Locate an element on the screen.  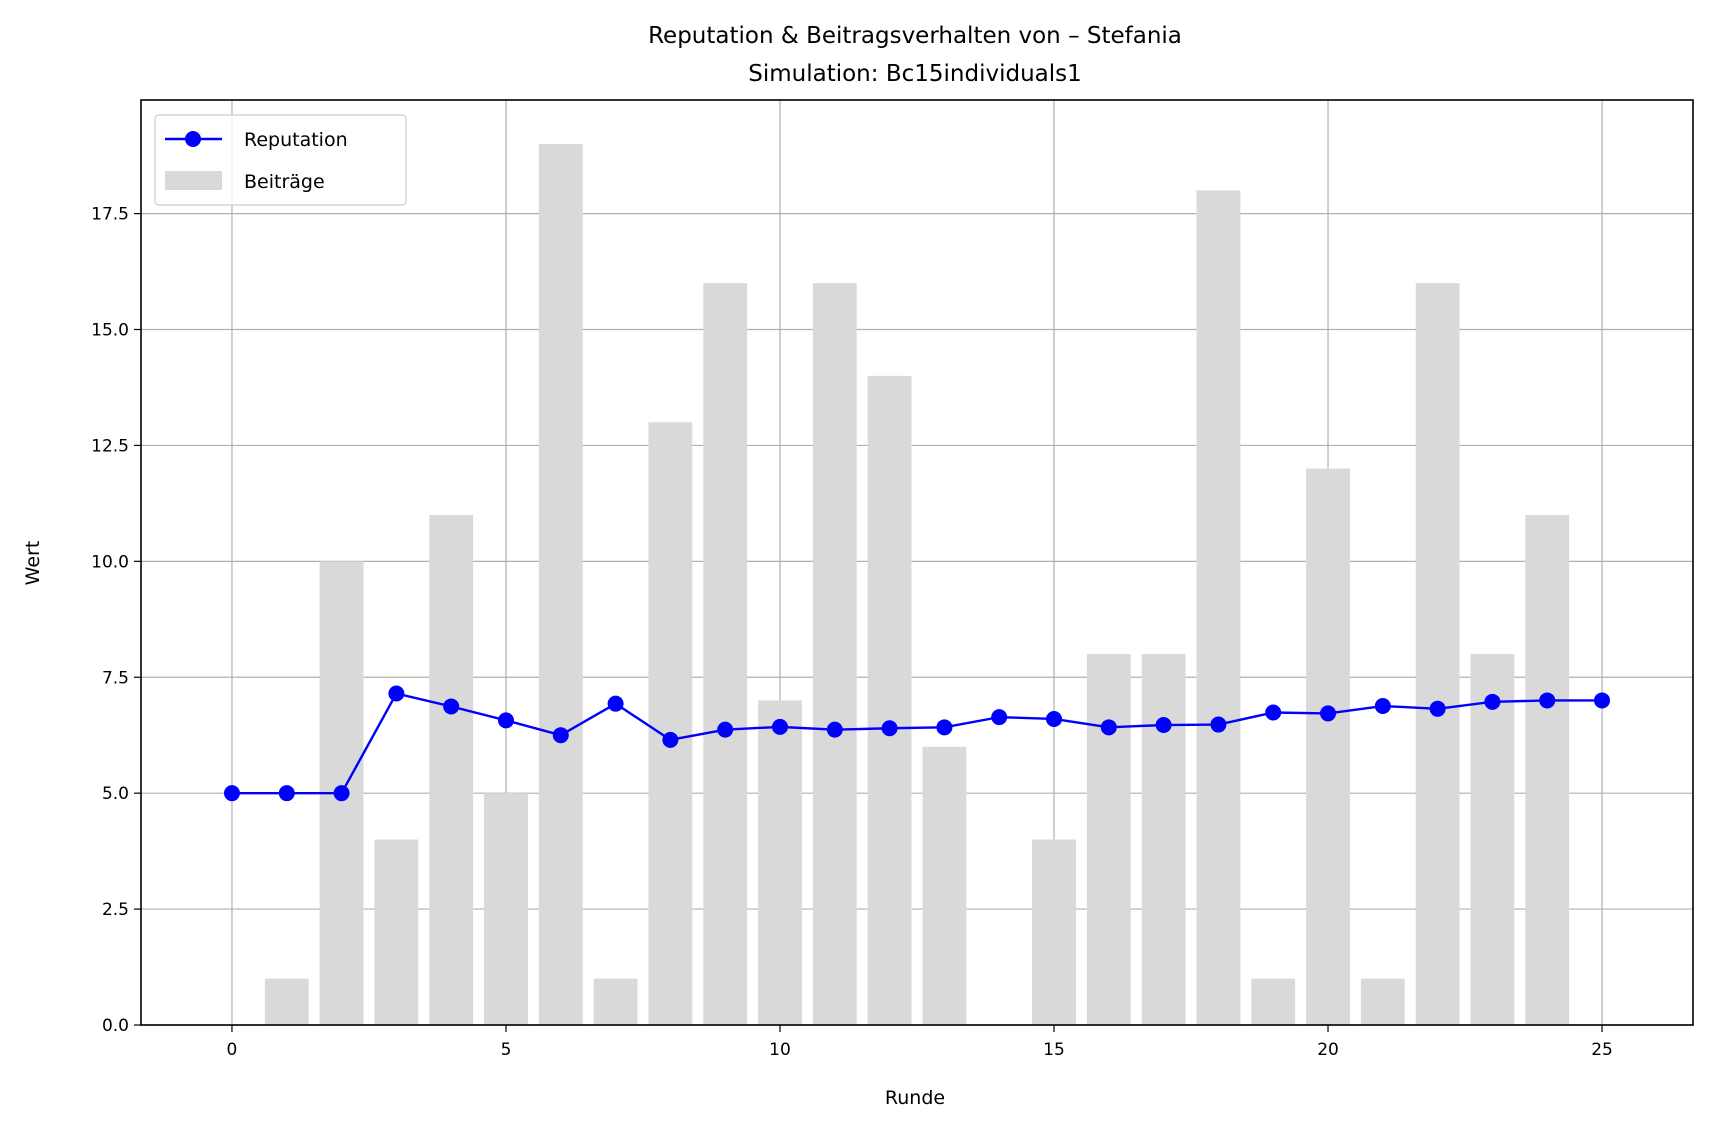
x-tick-label: 5 is located at coordinates (506, 1050).